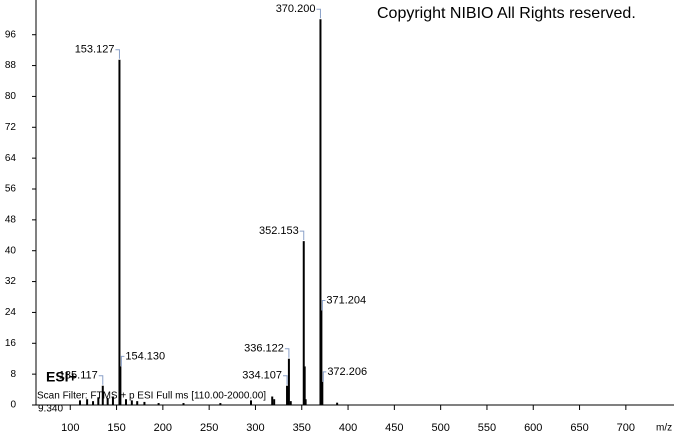 Image resolution: width=674 pixels, height=434 pixels. What do you see at coordinates (209, 428) in the screenshot?
I see `x-tick-label: 250` at bounding box center [209, 428].